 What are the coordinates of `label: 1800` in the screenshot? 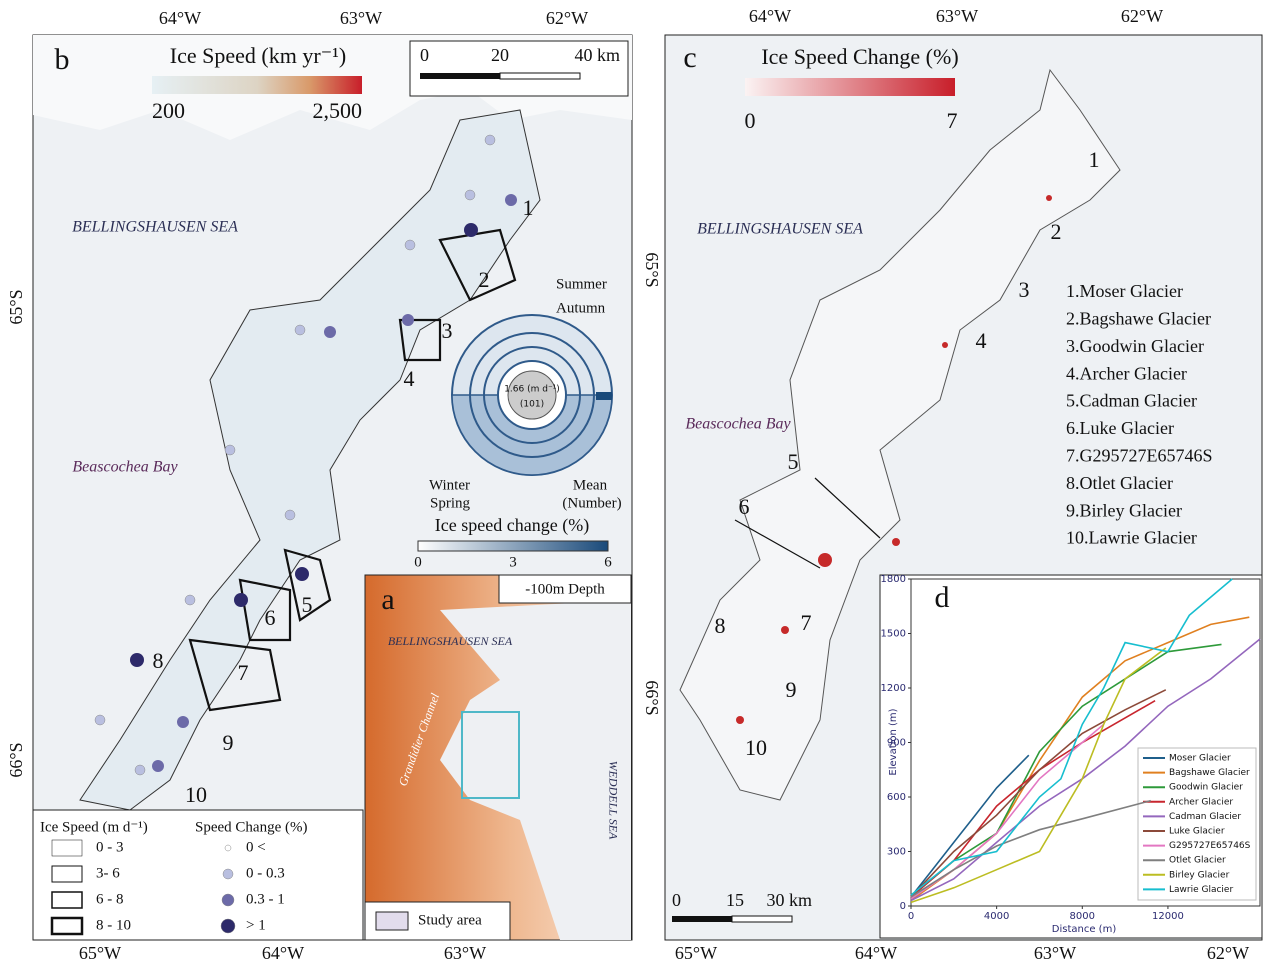 It's located at (893, 579).